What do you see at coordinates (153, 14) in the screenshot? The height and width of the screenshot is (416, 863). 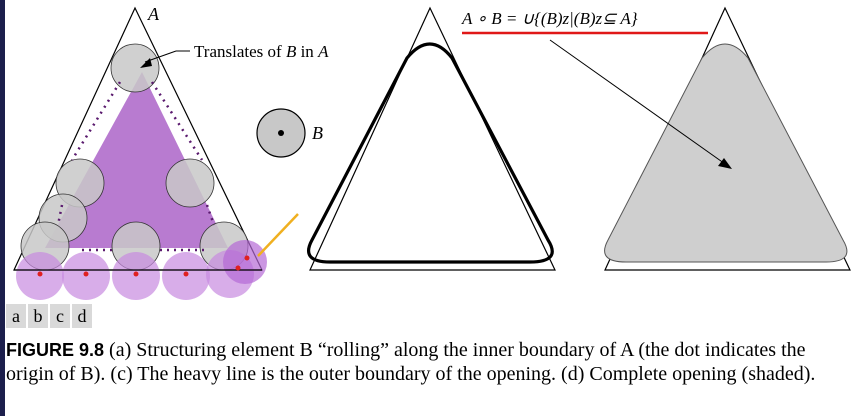 I see `label-A: A` at bounding box center [153, 14].